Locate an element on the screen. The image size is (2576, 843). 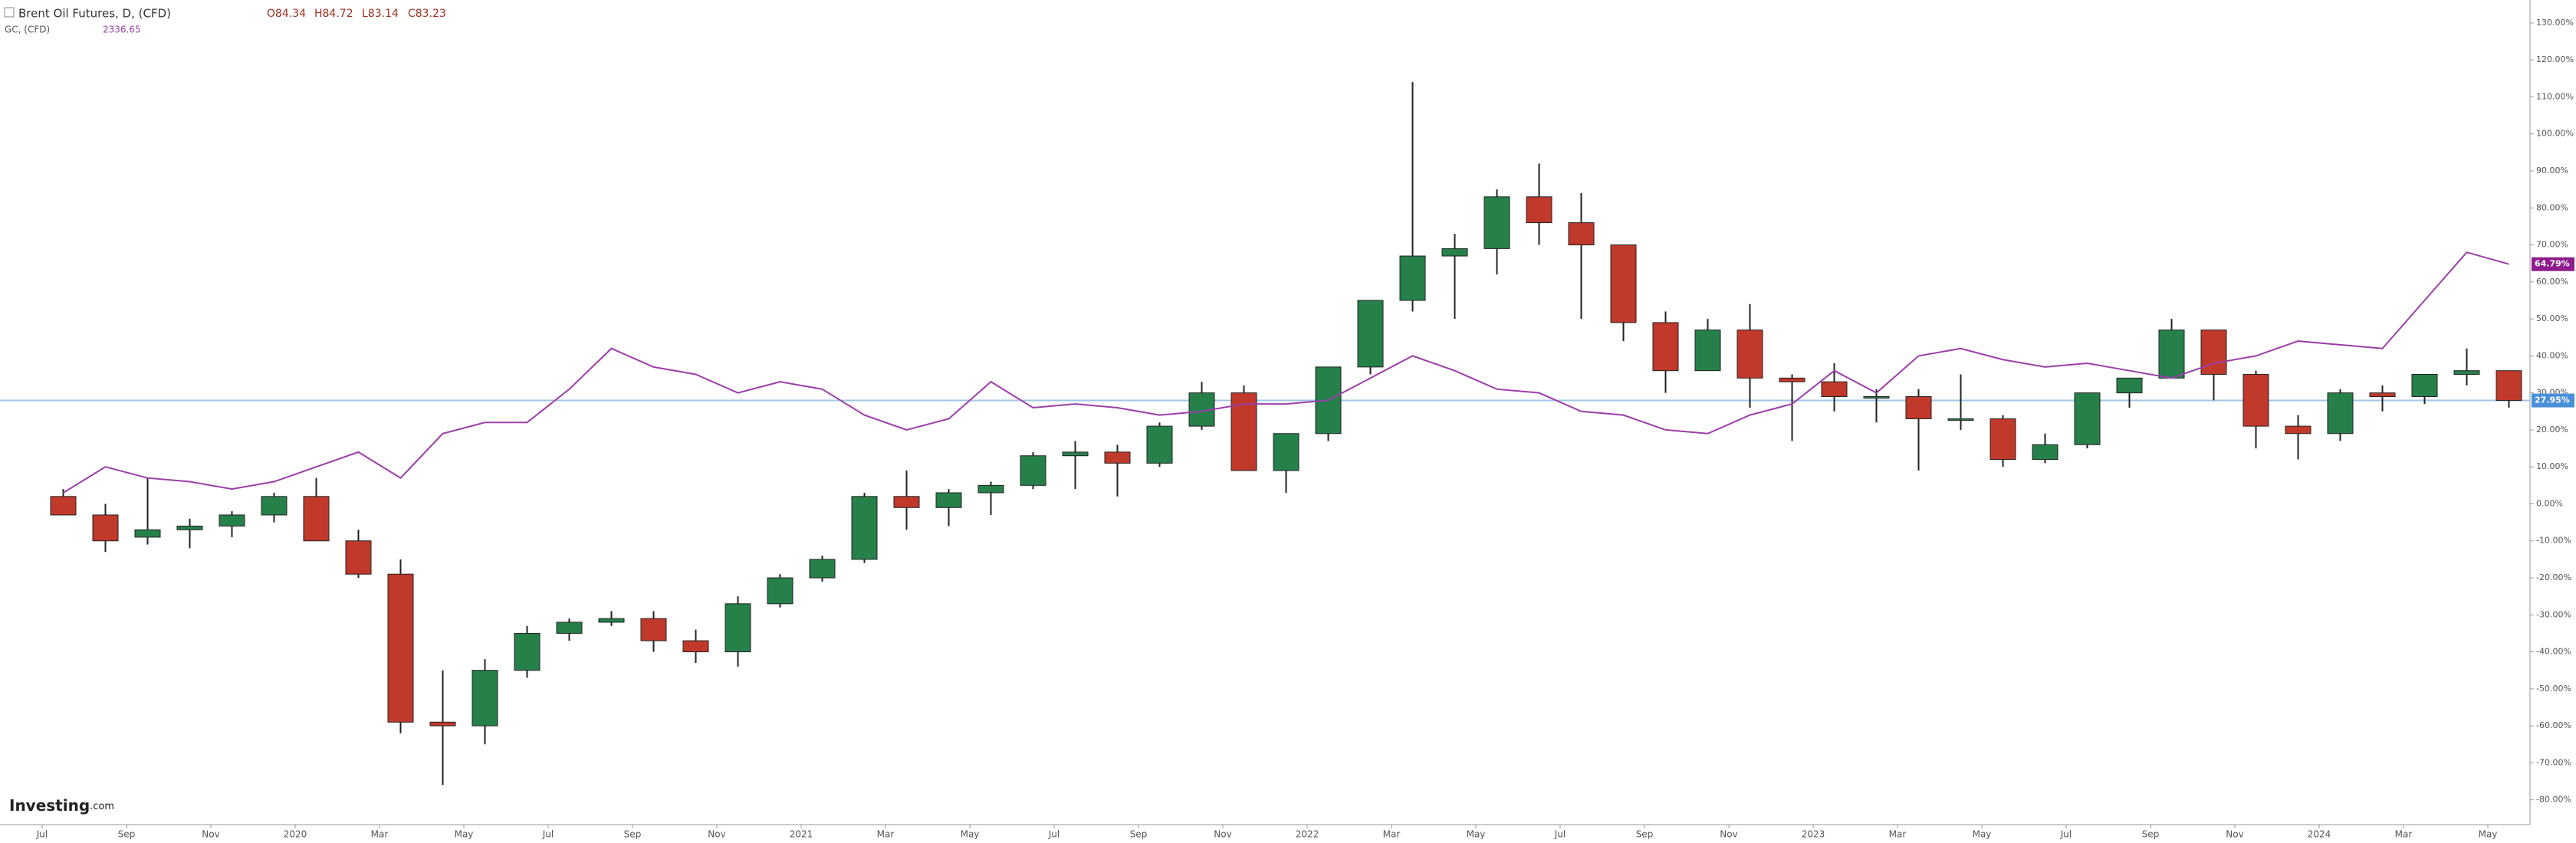
ohlc-low: L83.14 is located at coordinates (380, 14).